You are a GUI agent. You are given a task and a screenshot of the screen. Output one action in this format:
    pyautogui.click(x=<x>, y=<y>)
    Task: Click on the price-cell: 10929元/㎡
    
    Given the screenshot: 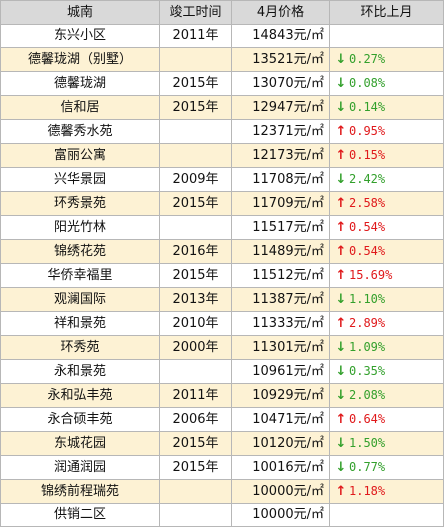 What is the action you would take?
    pyautogui.click(x=280, y=395)
    